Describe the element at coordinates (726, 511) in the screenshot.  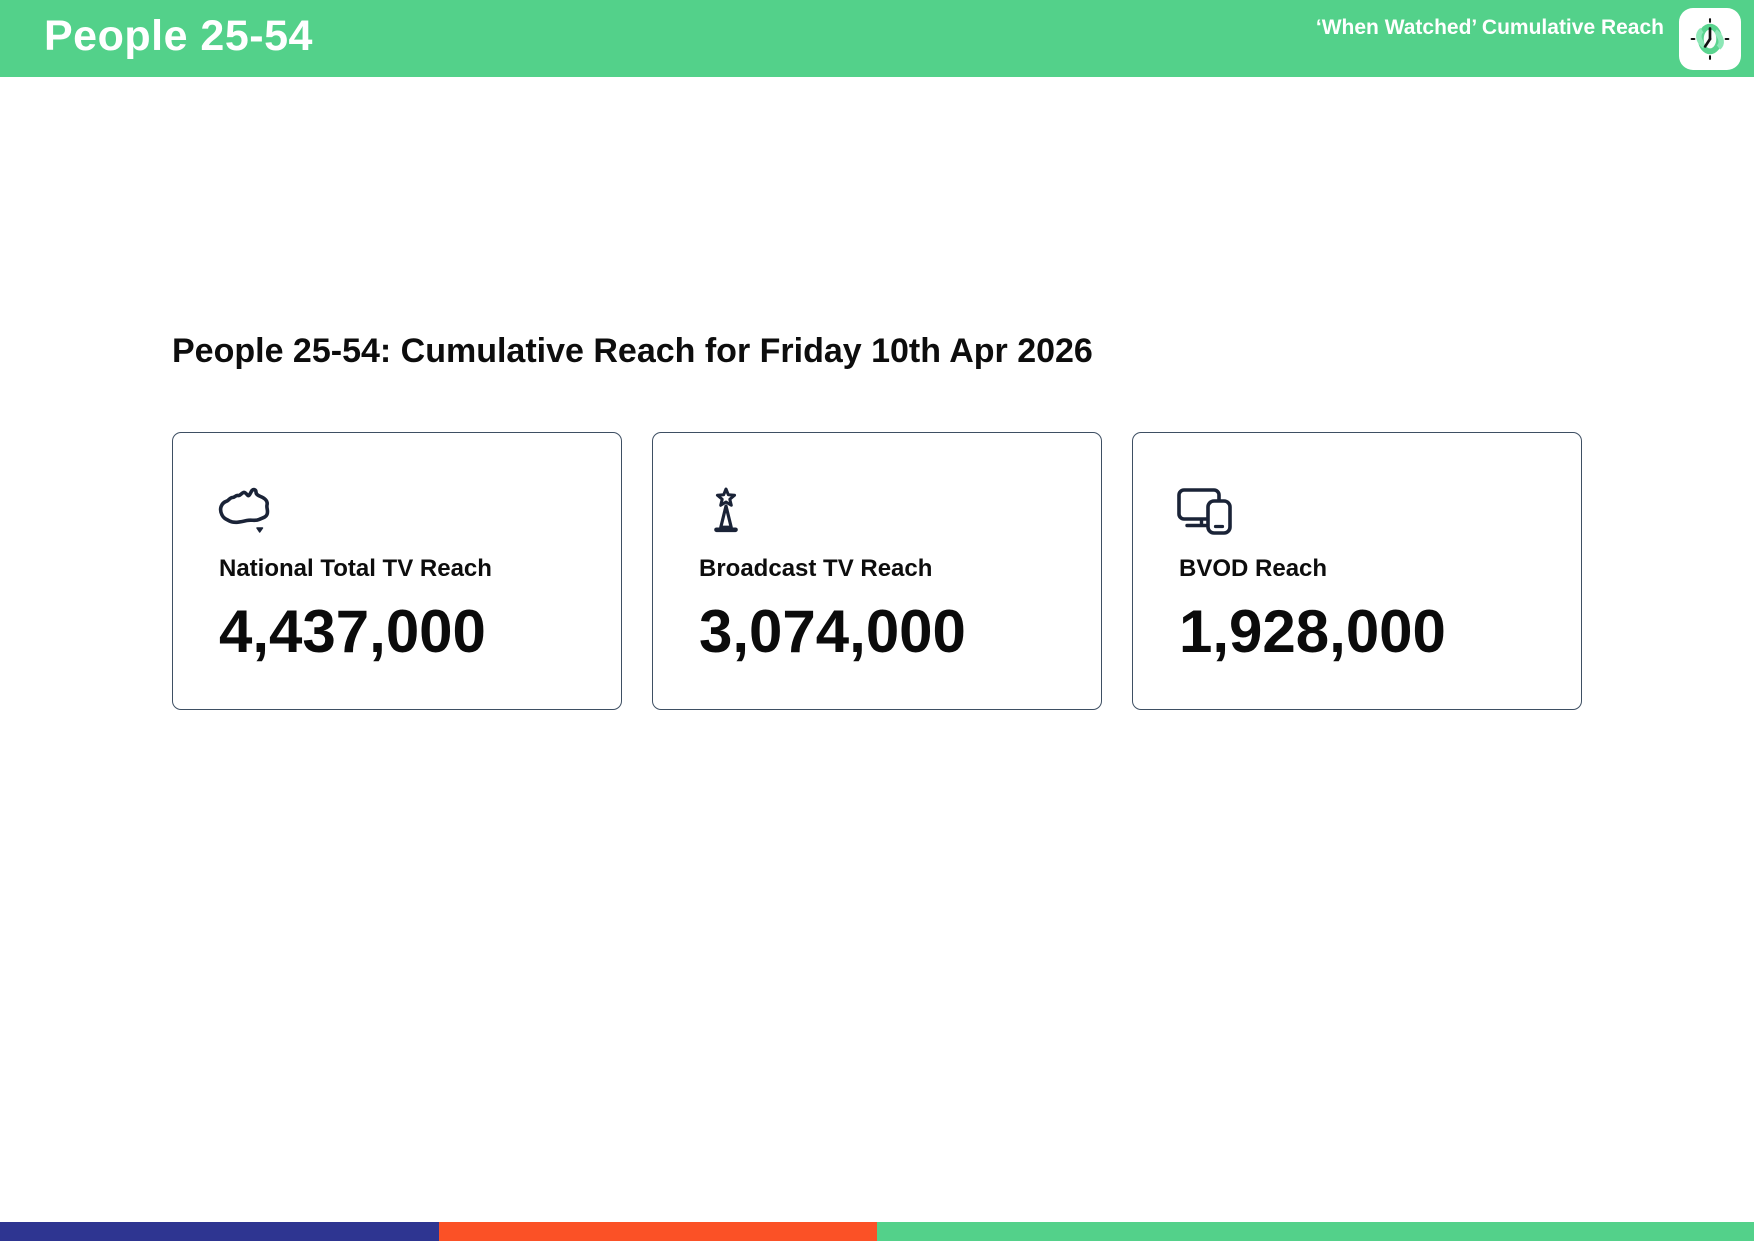
I see `broadcast-tower-star-icon` at that location.